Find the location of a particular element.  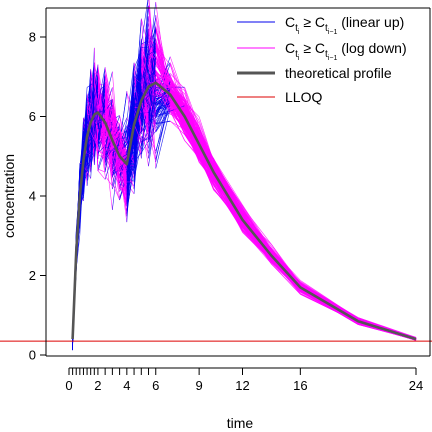

y-tick-label: 0 is located at coordinates (32, 355).